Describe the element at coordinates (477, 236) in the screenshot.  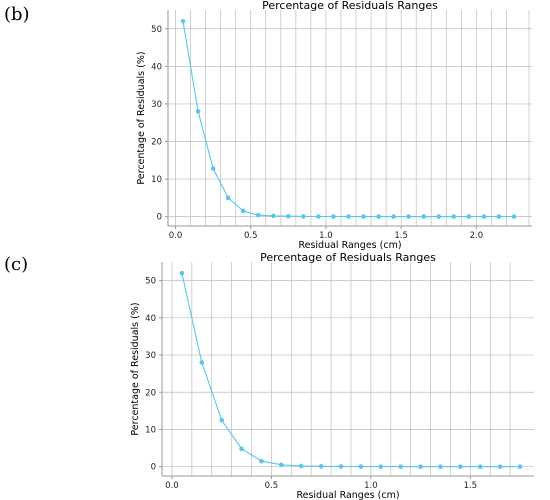
I see `x-tick-label: 2.0` at that location.